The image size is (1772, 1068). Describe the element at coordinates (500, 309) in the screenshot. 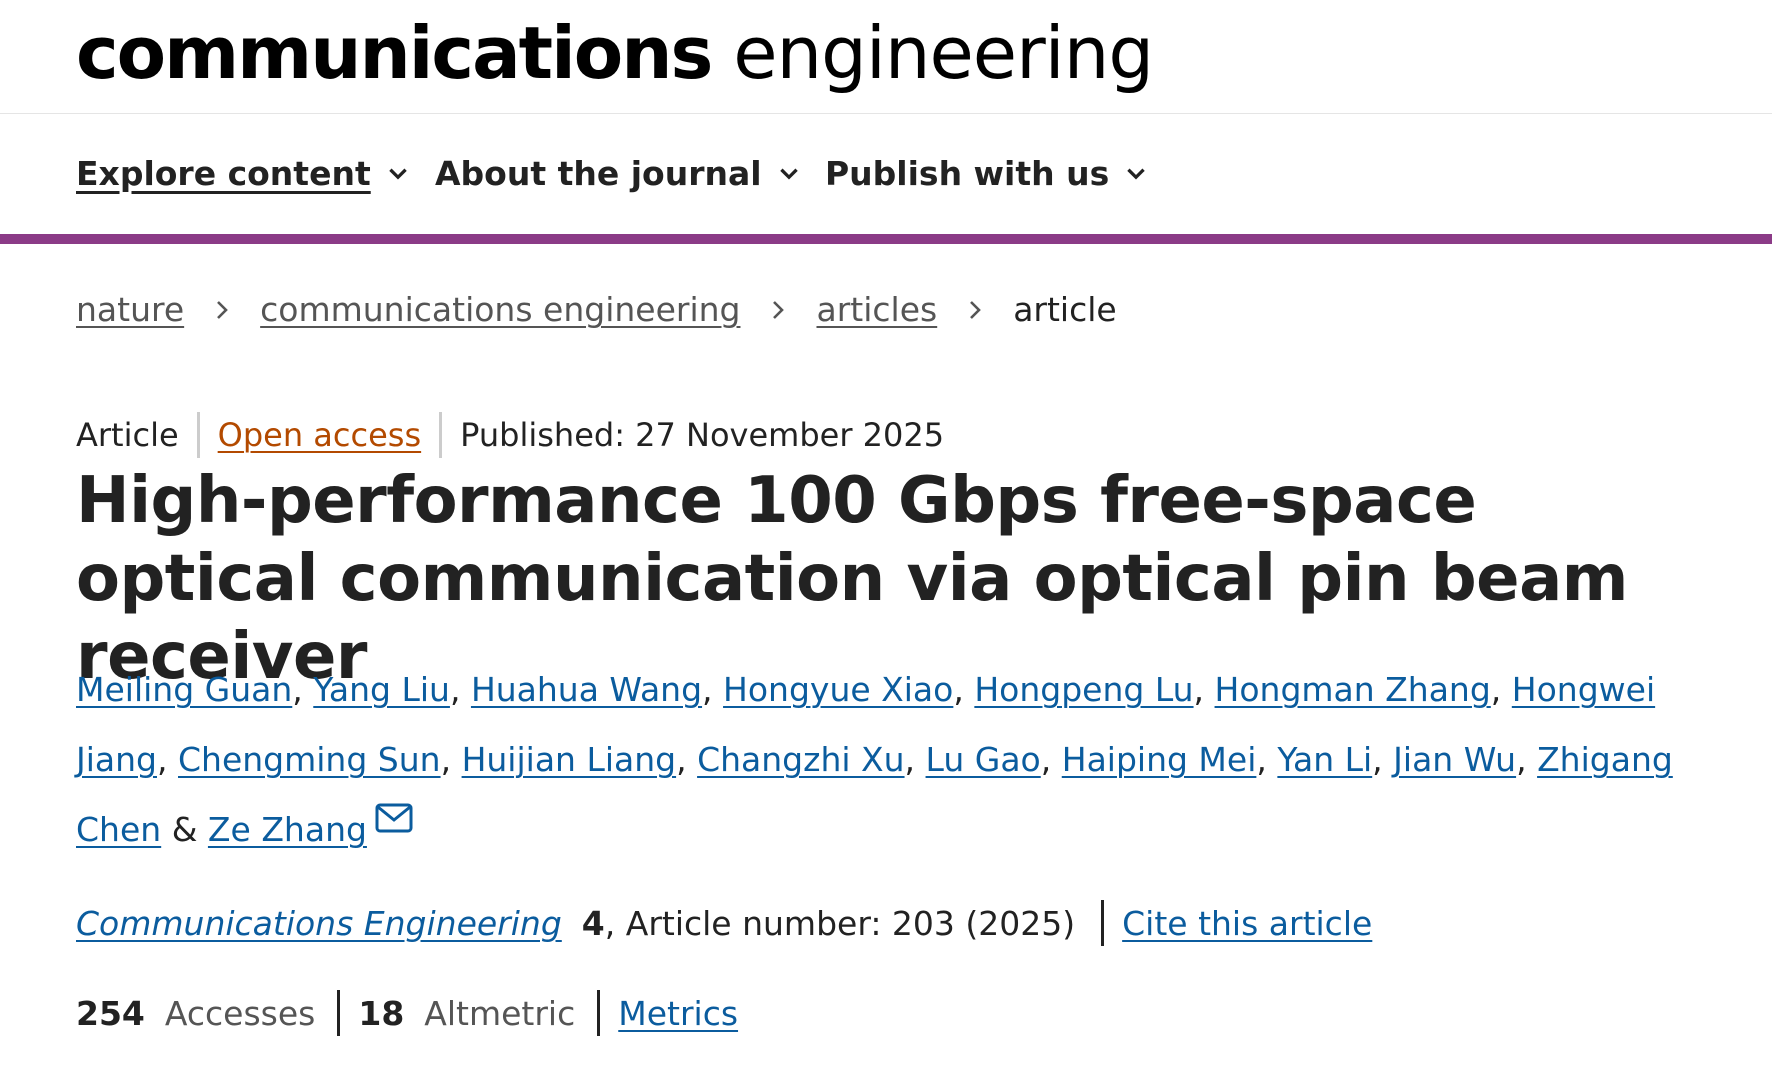

I see `breadcrumb-communications-engineering: communications engineering` at that location.